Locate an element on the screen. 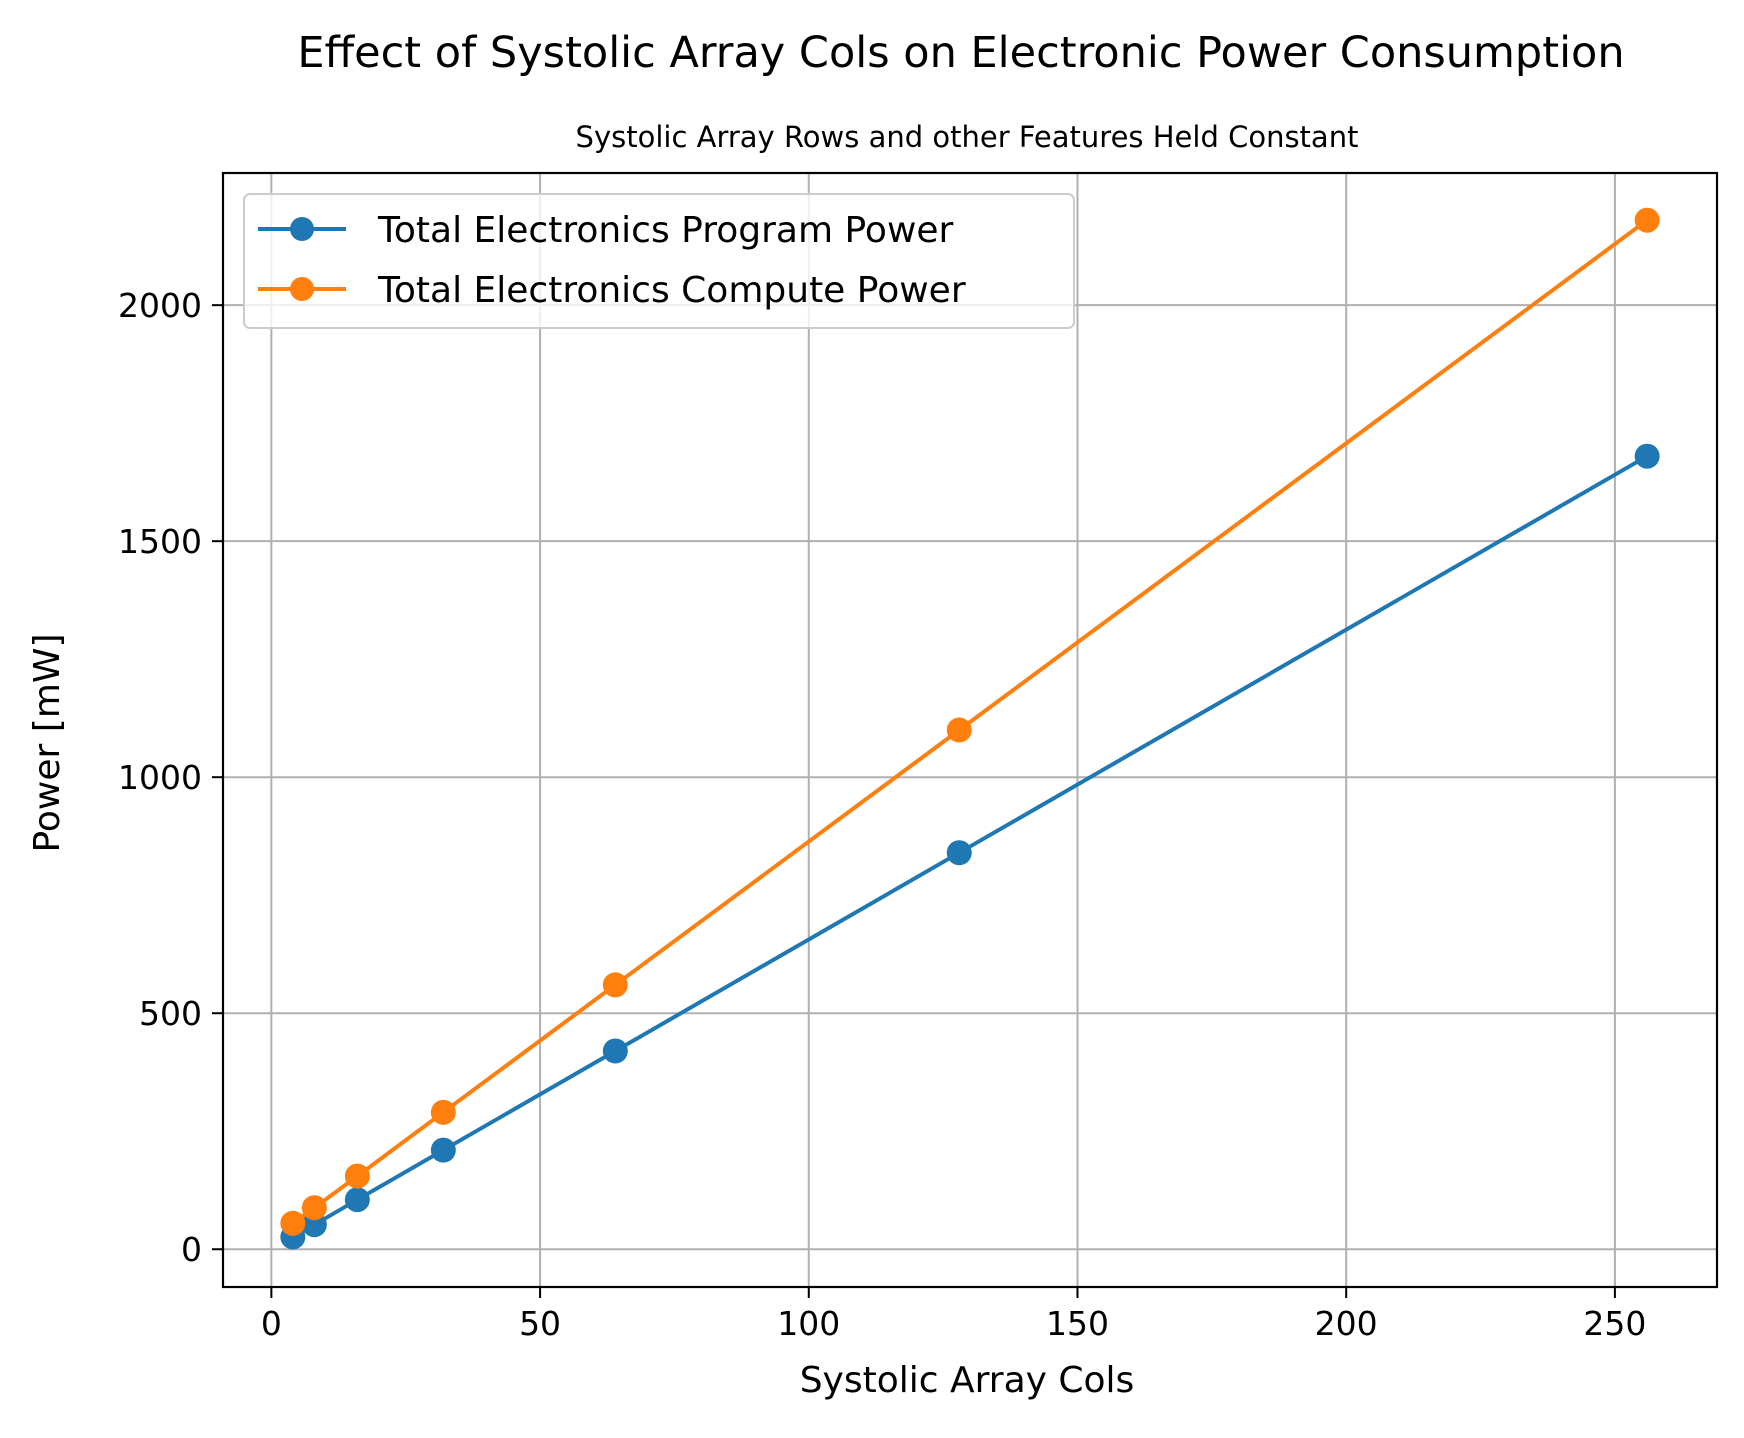 The height and width of the screenshot is (1438, 1744). y-tick-label: 1000 is located at coordinates (160, 777).